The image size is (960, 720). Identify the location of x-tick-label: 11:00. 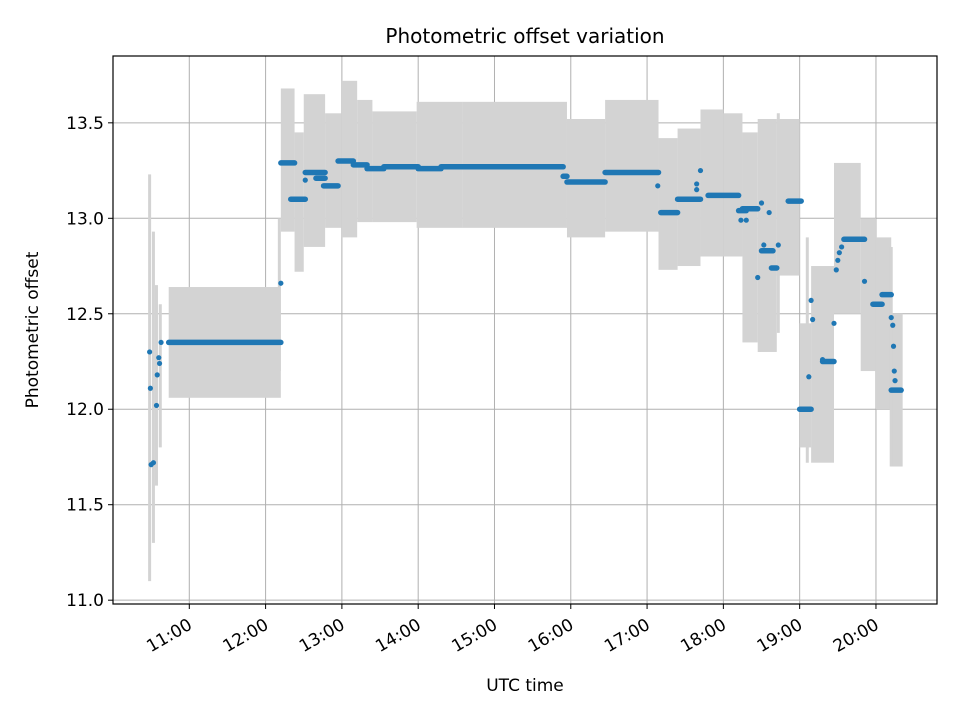
(169, 636).